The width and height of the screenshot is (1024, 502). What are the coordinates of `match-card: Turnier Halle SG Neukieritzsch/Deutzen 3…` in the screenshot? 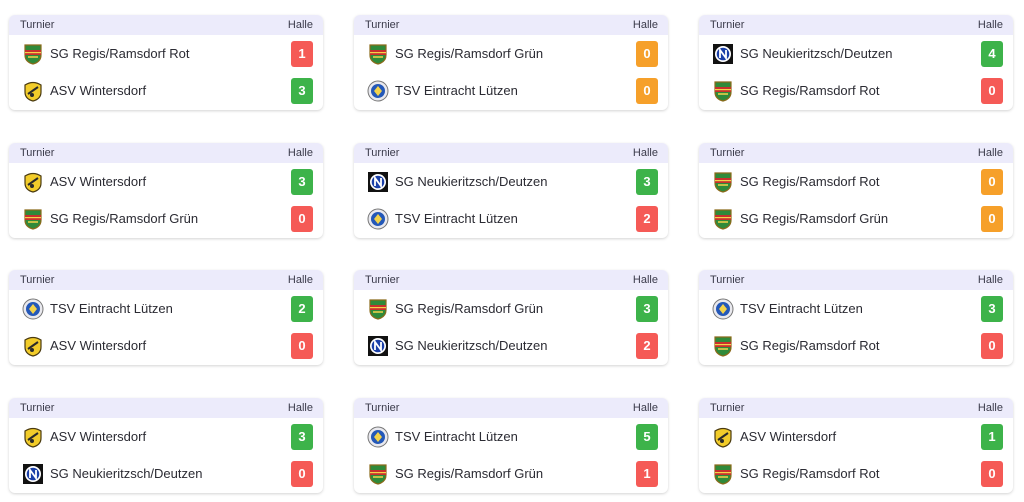 It's located at (511, 190).